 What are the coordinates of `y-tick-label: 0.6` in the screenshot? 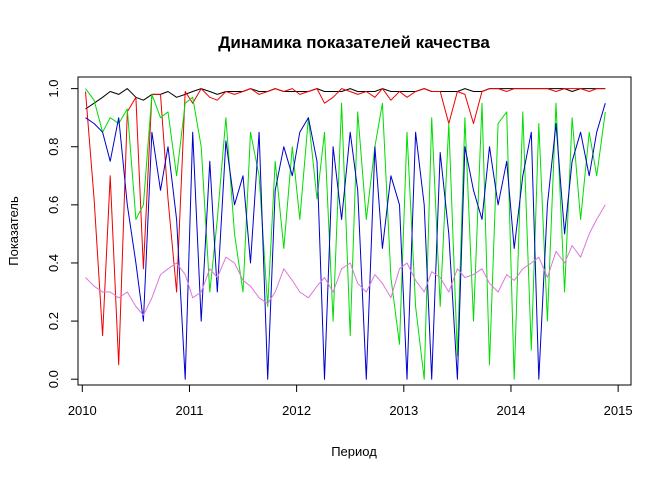 It's located at (53, 205).